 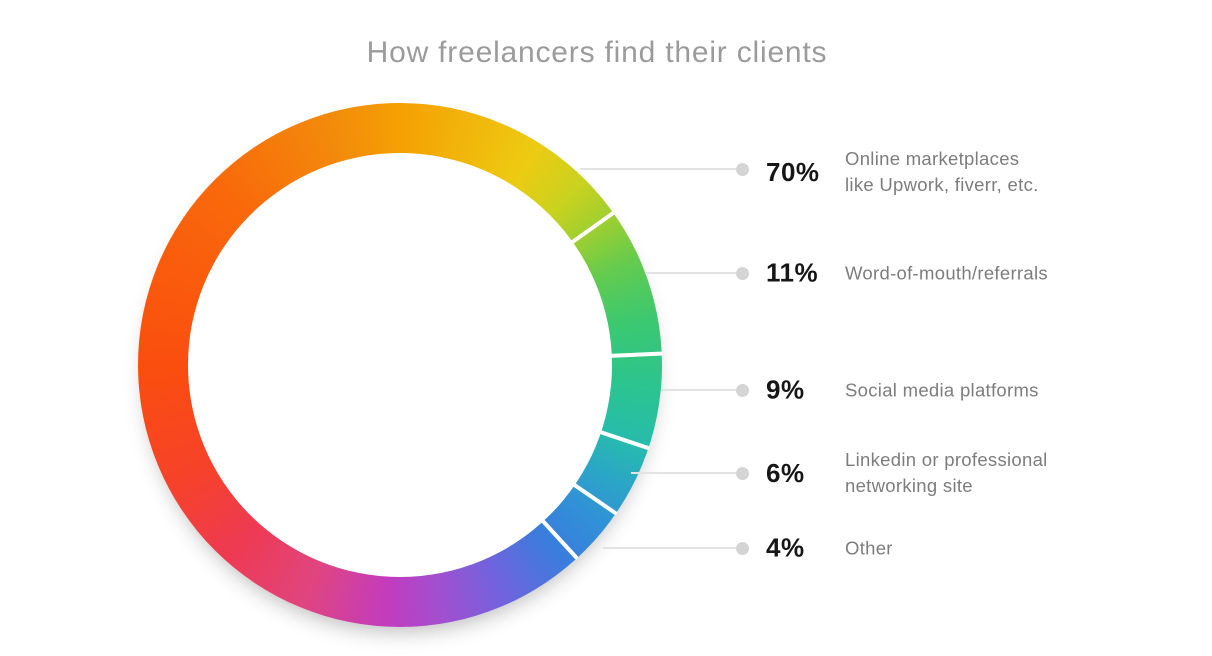 What do you see at coordinates (742, 390) in the screenshot?
I see `leader-dot-social-media` at bounding box center [742, 390].